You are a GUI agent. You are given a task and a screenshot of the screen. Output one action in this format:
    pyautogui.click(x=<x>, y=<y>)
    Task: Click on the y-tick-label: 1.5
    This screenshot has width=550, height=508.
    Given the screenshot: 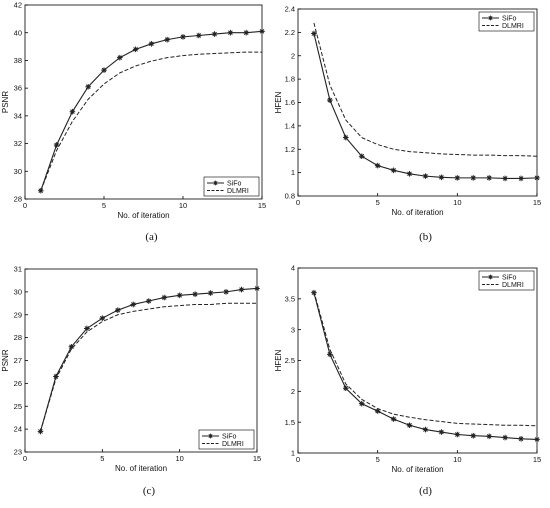 What is the action you would take?
    pyautogui.click(x=290, y=422)
    